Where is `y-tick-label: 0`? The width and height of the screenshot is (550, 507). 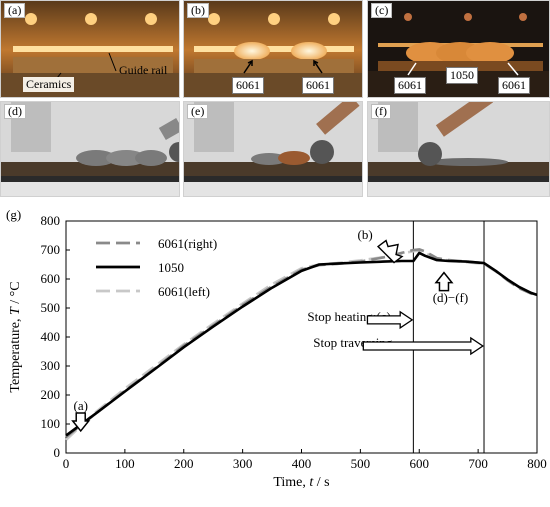 y-tick-label: 0 is located at coordinates (57, 452).